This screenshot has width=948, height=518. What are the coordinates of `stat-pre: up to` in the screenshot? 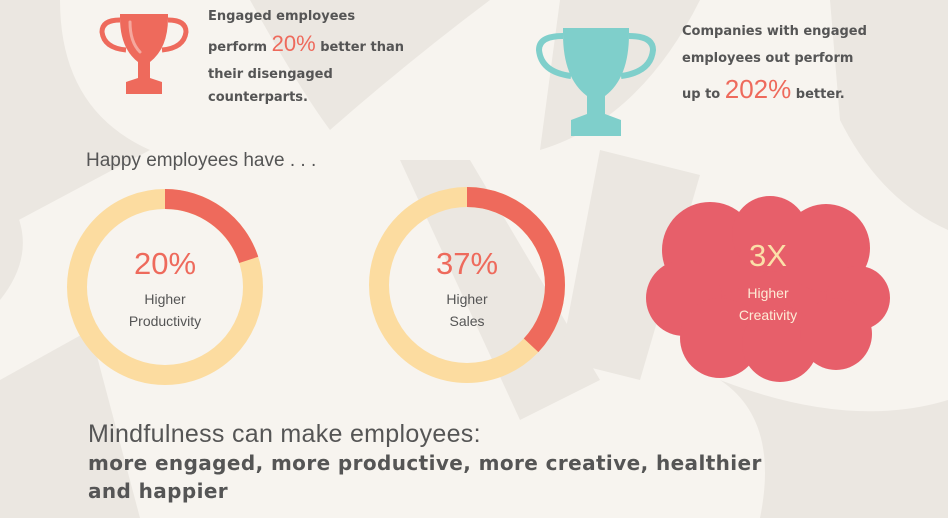 It's located at (701, 94).